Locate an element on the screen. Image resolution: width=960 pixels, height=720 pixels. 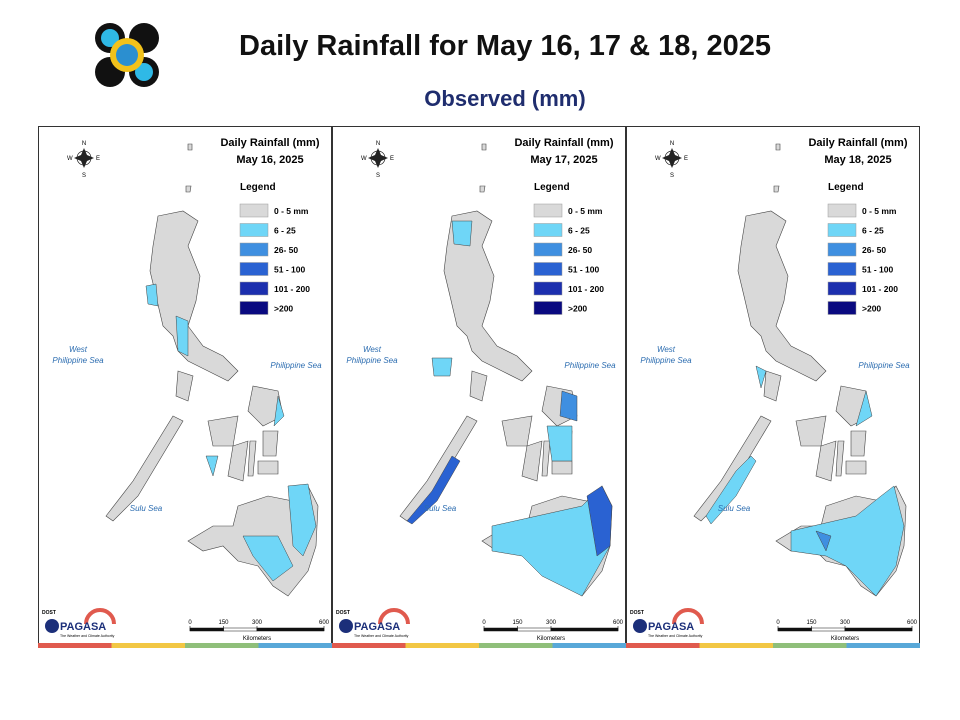
slide-title: Daily Rainfall for May 16, 17 & 18, 2025 is located at coordinates (505, 46).